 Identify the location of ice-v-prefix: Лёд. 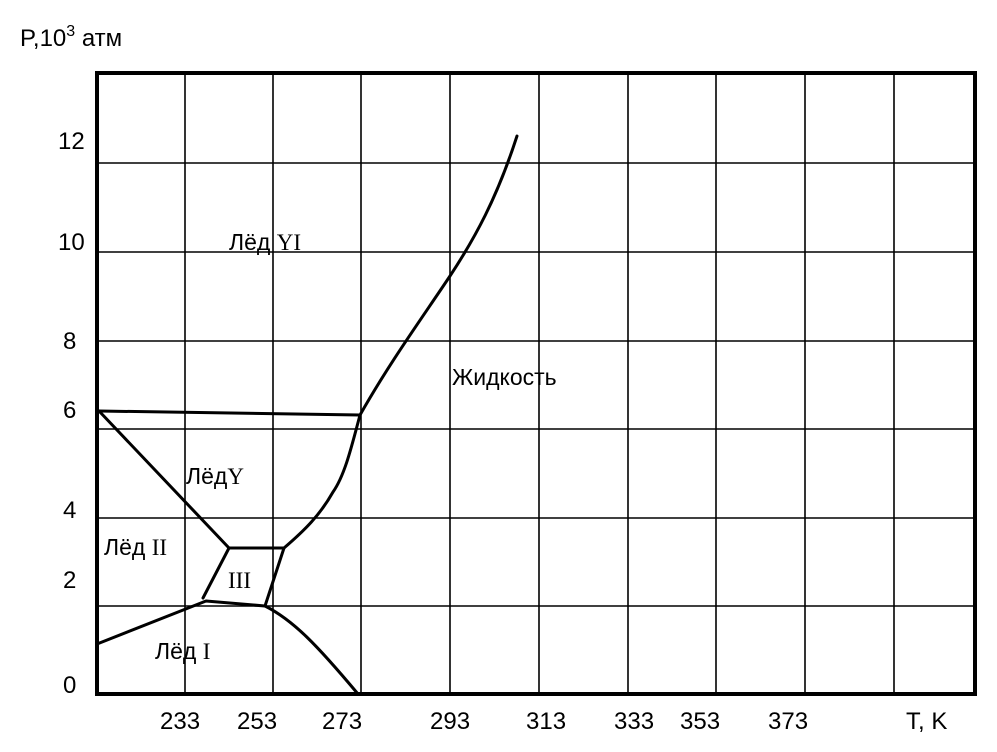
(207, 476).